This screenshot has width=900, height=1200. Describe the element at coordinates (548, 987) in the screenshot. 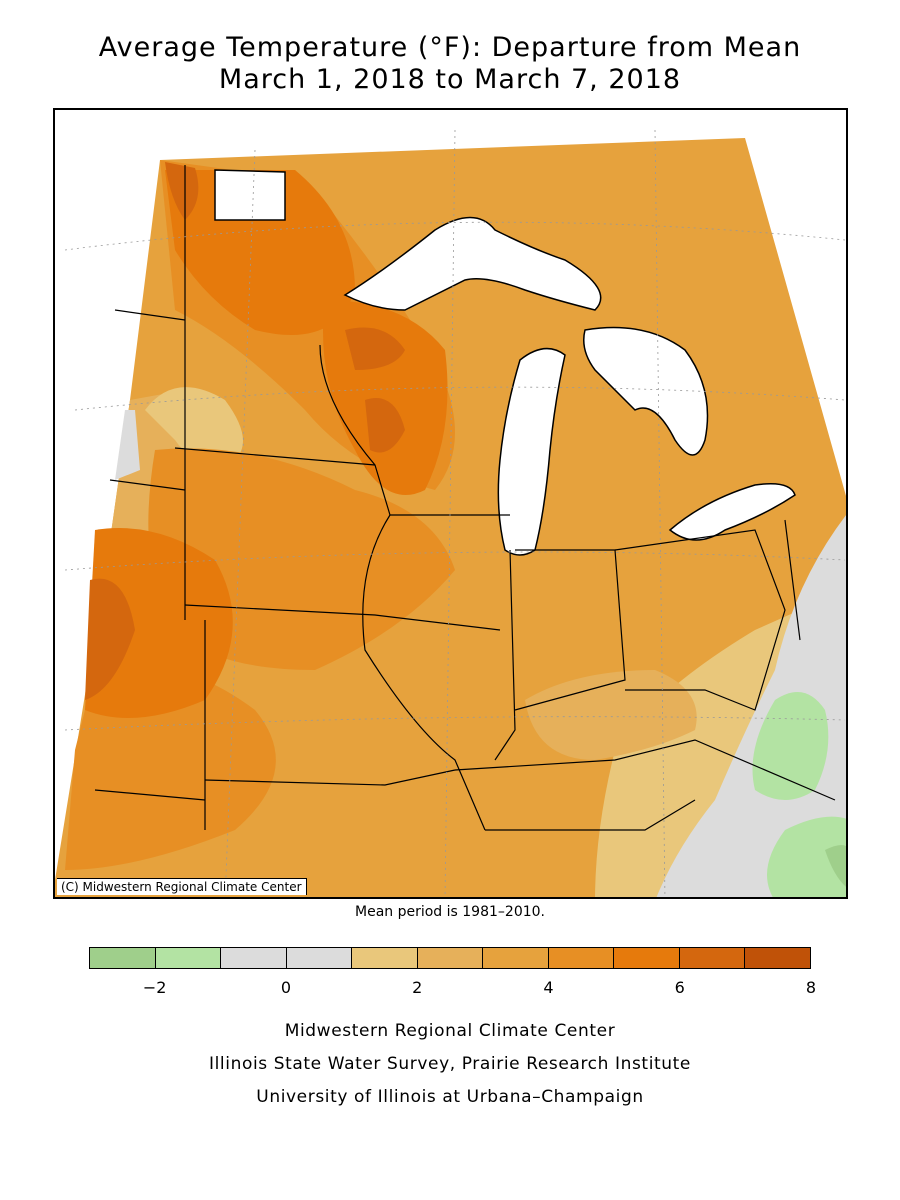

I see `legend-tick-label: 4` at that location.